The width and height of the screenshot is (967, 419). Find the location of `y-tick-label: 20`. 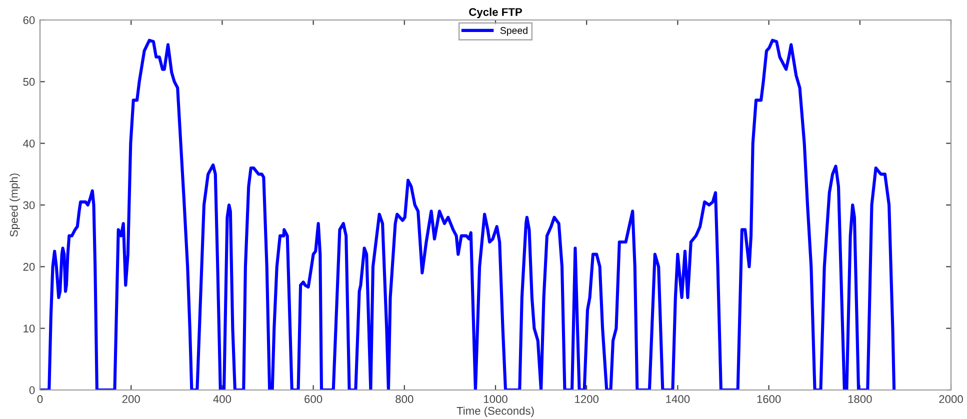

y-tick-label: 20 is located at coordinates (29, 266).